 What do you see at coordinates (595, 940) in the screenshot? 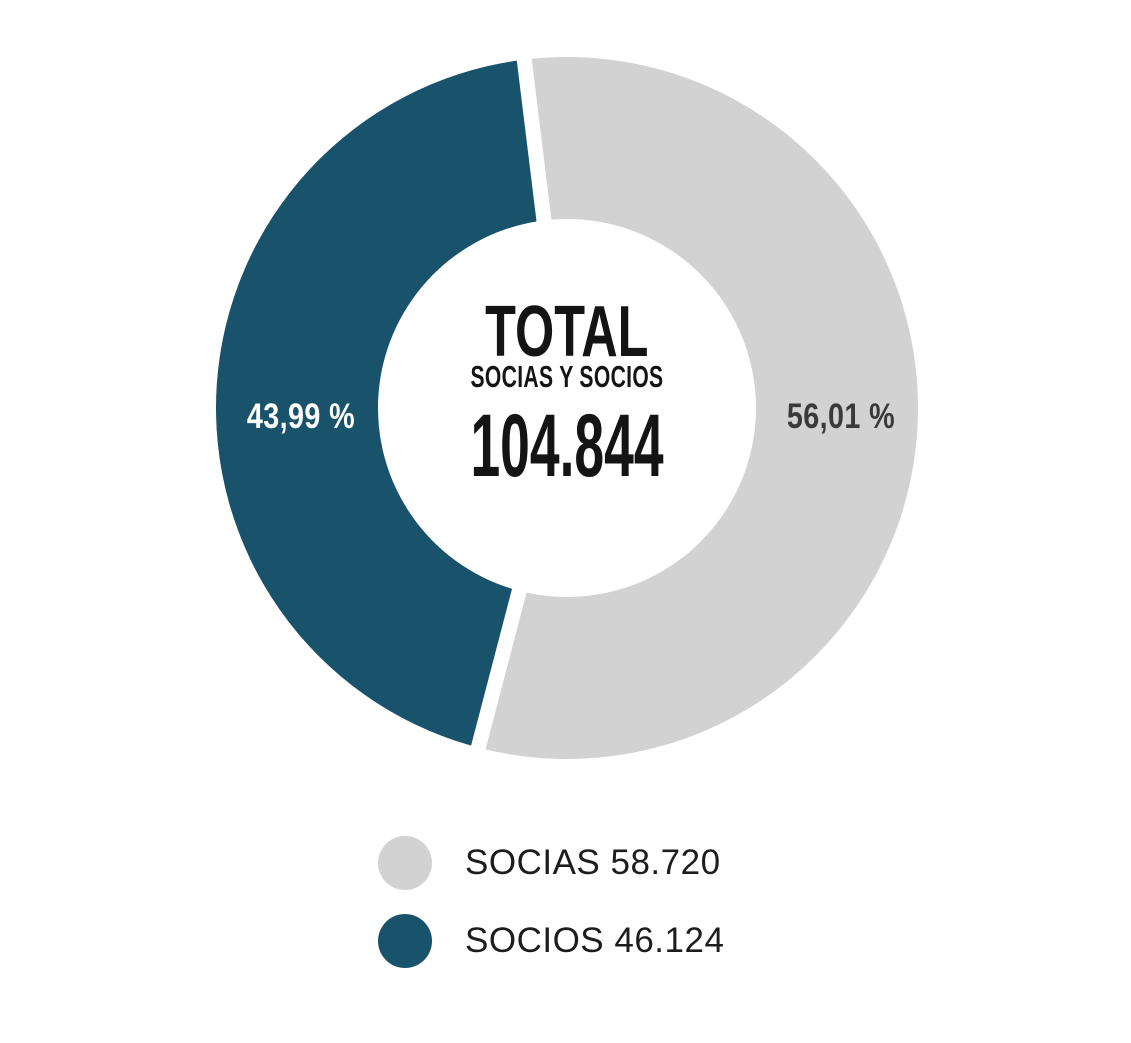
I see `legend-label-socios: SOCIOS 46.124` at bounding box center [595, 940].